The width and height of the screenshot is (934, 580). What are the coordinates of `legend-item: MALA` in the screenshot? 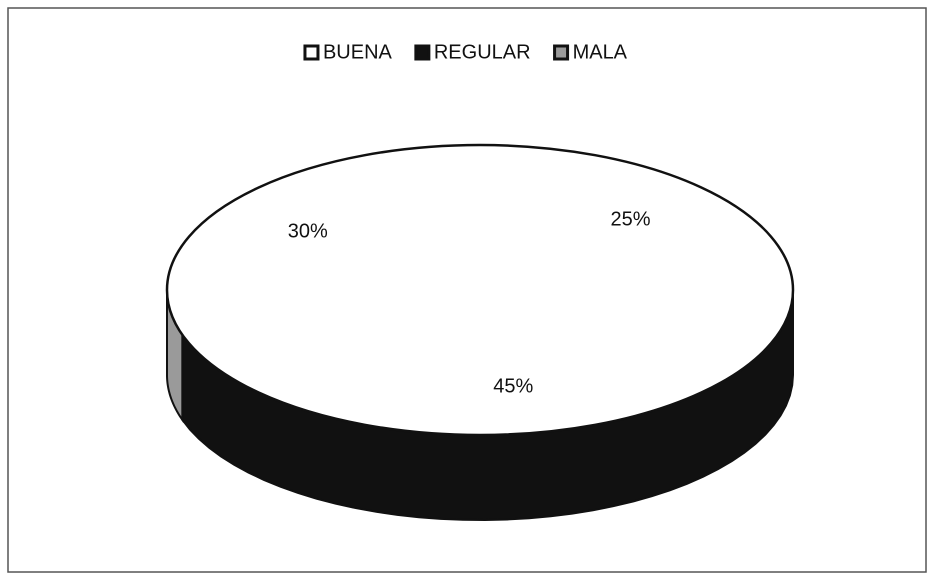 It's located at (590, 52).